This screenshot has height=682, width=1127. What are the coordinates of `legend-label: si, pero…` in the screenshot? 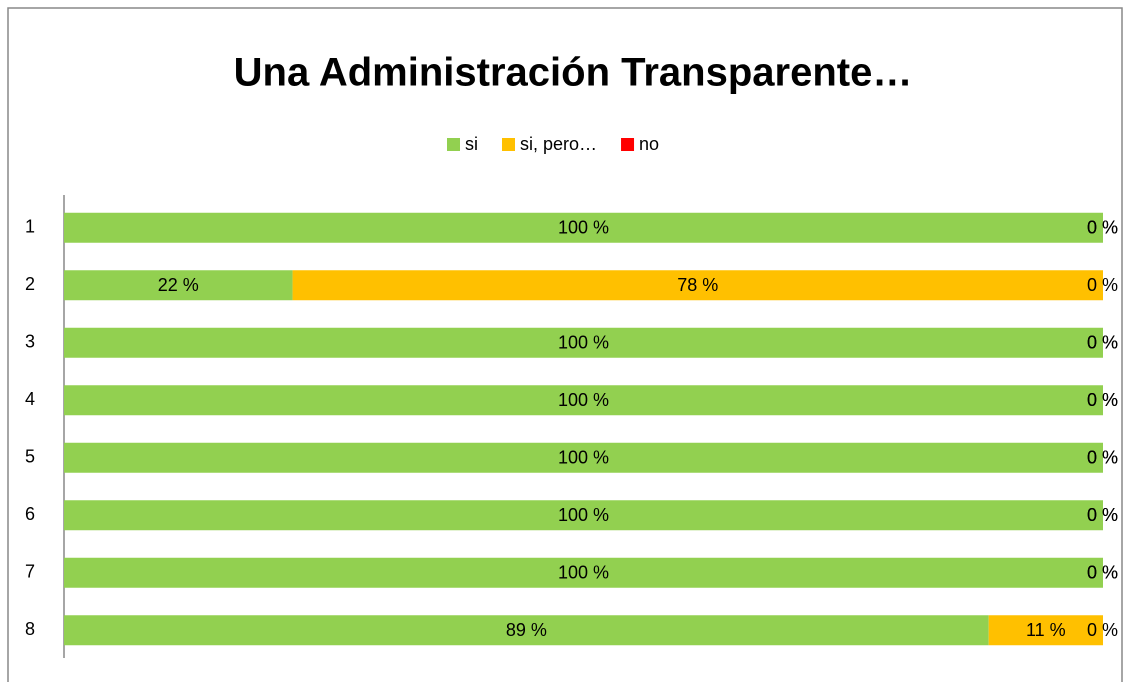 It's located at (558, 144).